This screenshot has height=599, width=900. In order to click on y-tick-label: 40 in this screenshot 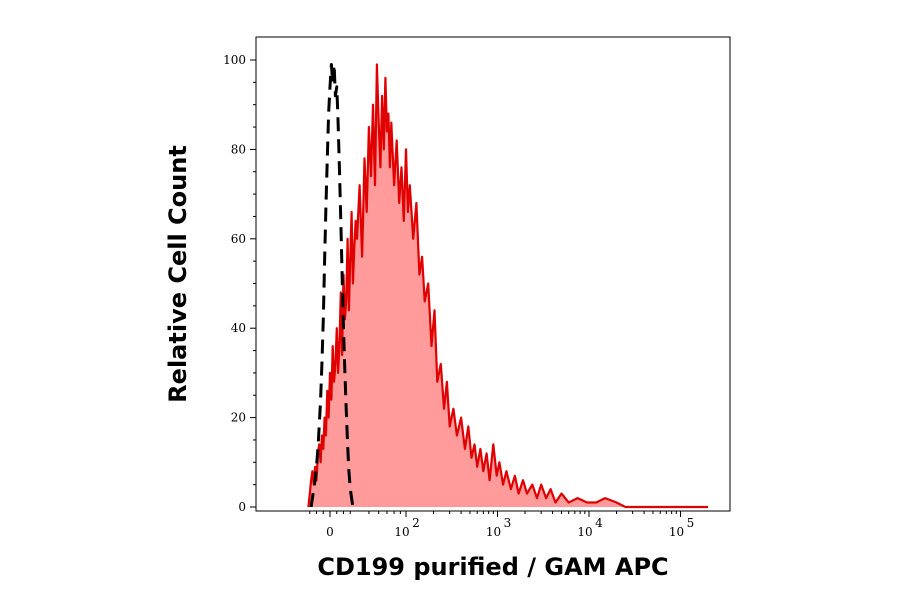, I will do `click(238, 328)`.